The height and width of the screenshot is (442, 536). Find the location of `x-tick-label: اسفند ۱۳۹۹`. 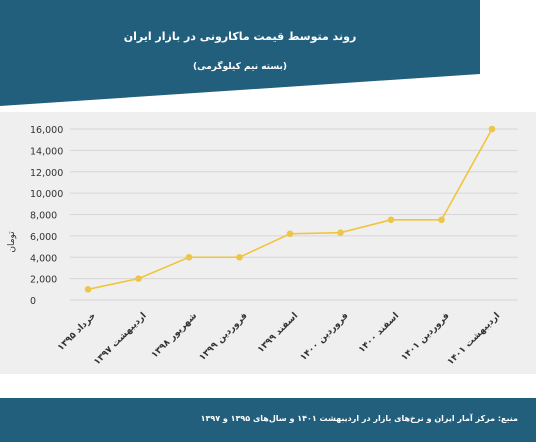

x-tick-label: اسفند ۱۳۹۹ is located at coordinates (278, 333).